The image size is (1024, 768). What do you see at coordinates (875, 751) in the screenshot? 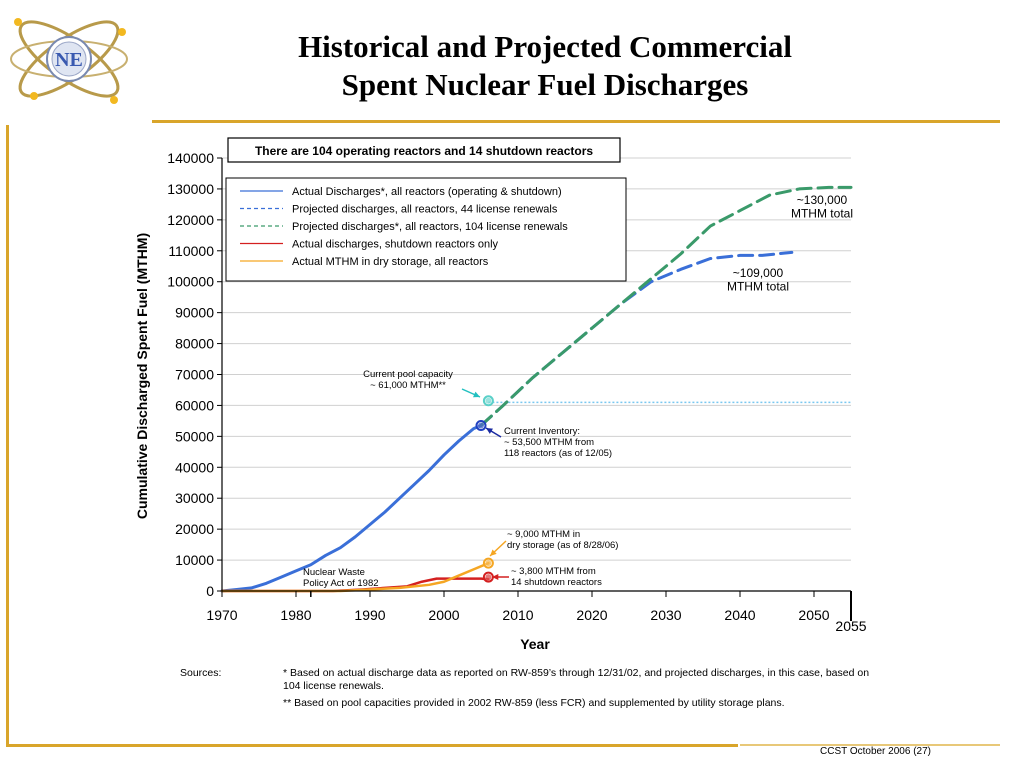
I see `footer-text: CCST October 2006 (27)` at bounding box center [875, 751].